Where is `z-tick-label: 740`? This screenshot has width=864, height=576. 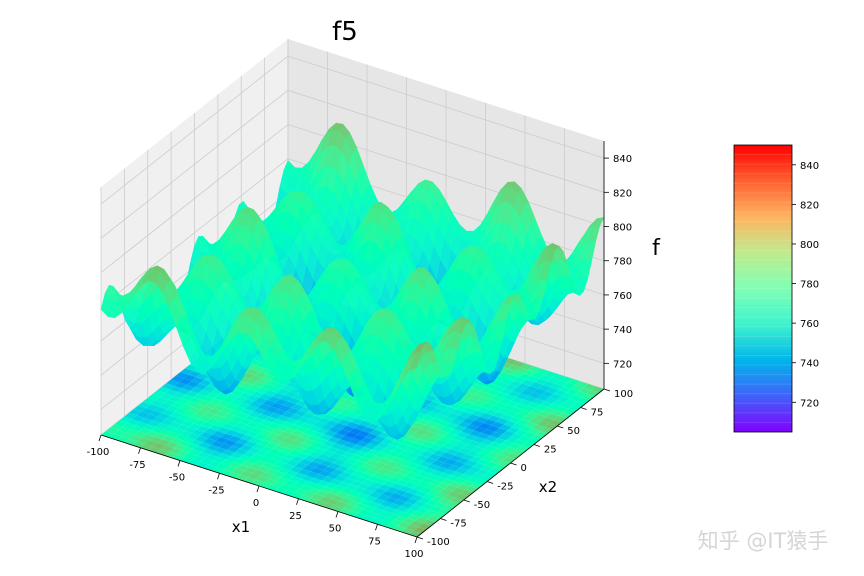
z-tick-label: 740 is located at coordinates (622, 330).